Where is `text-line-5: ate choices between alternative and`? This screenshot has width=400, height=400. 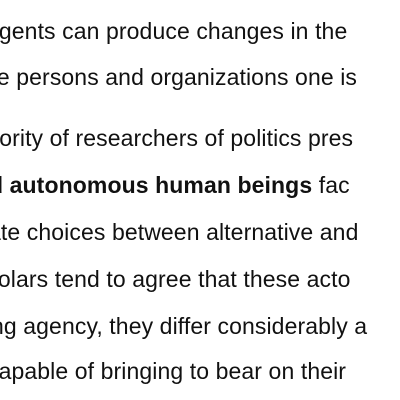
text-line-5: ate choices between alternative and is located at coordinates (179, 232).